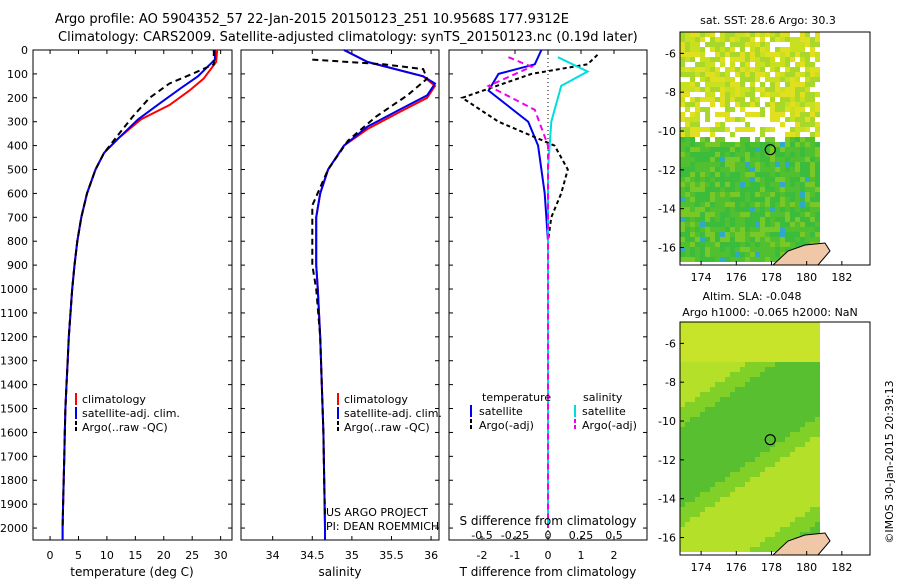 Image resolution: width=900 pixels, height=580 pixels. I want to click on y-tick-label: 1800, so click(14, 480).